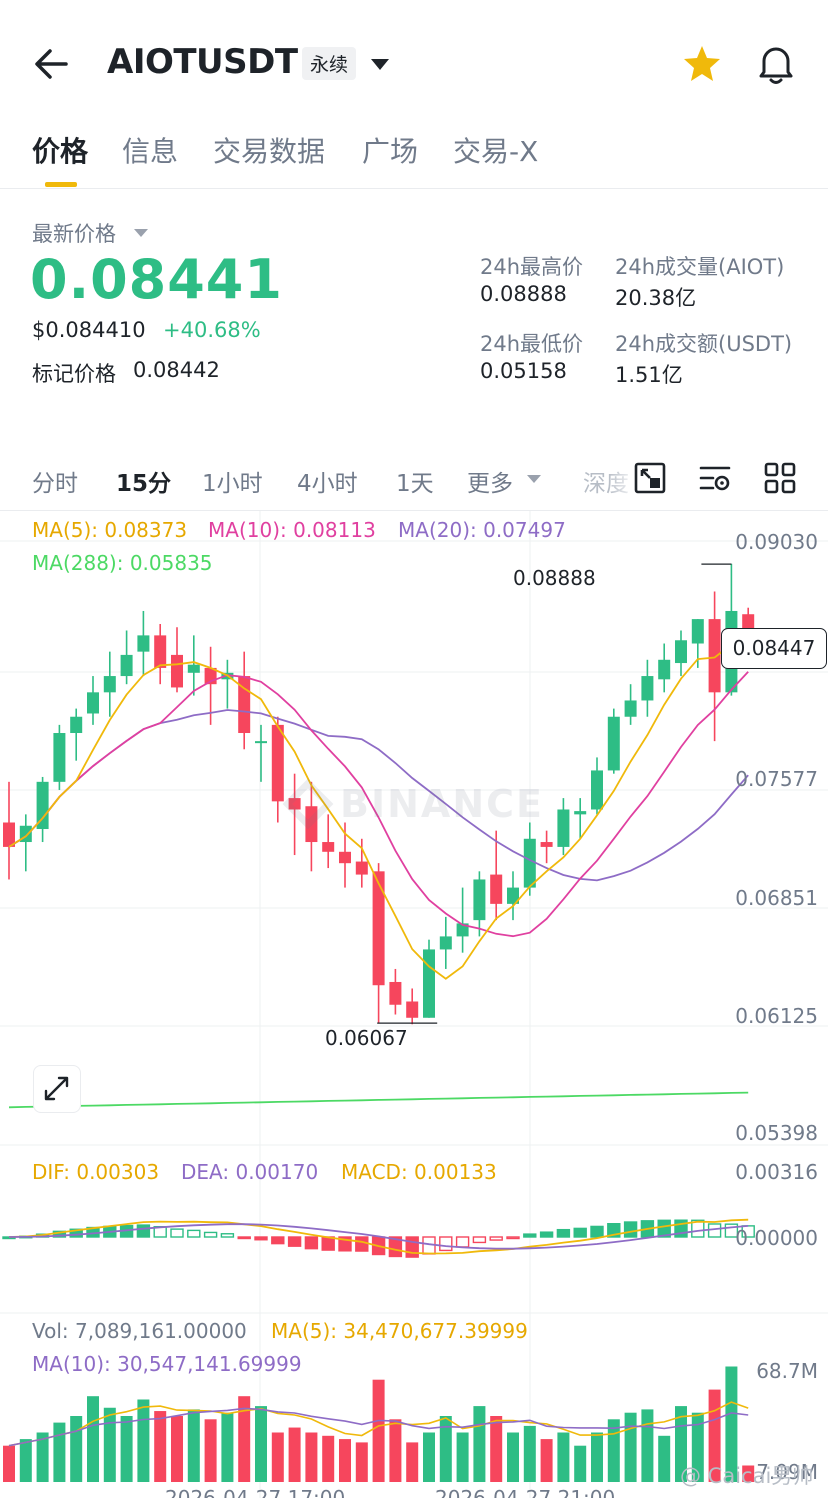 Image resolution: width=828 pixels, height=1498 pixels. What do you see at coordinates (649, 375) in the screenshot?
I see `turnover-24h-value: 1.51亿` at bounding box center [649, 375].